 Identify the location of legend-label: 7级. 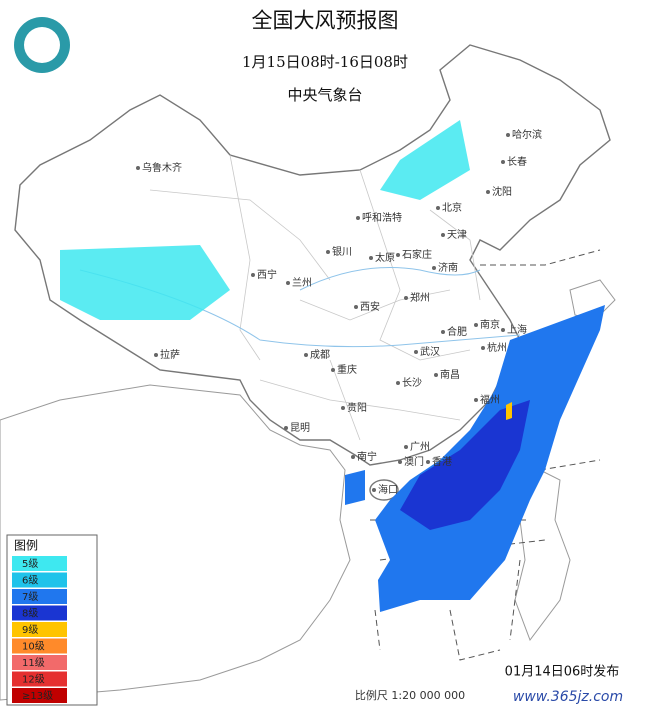
(30, 597).